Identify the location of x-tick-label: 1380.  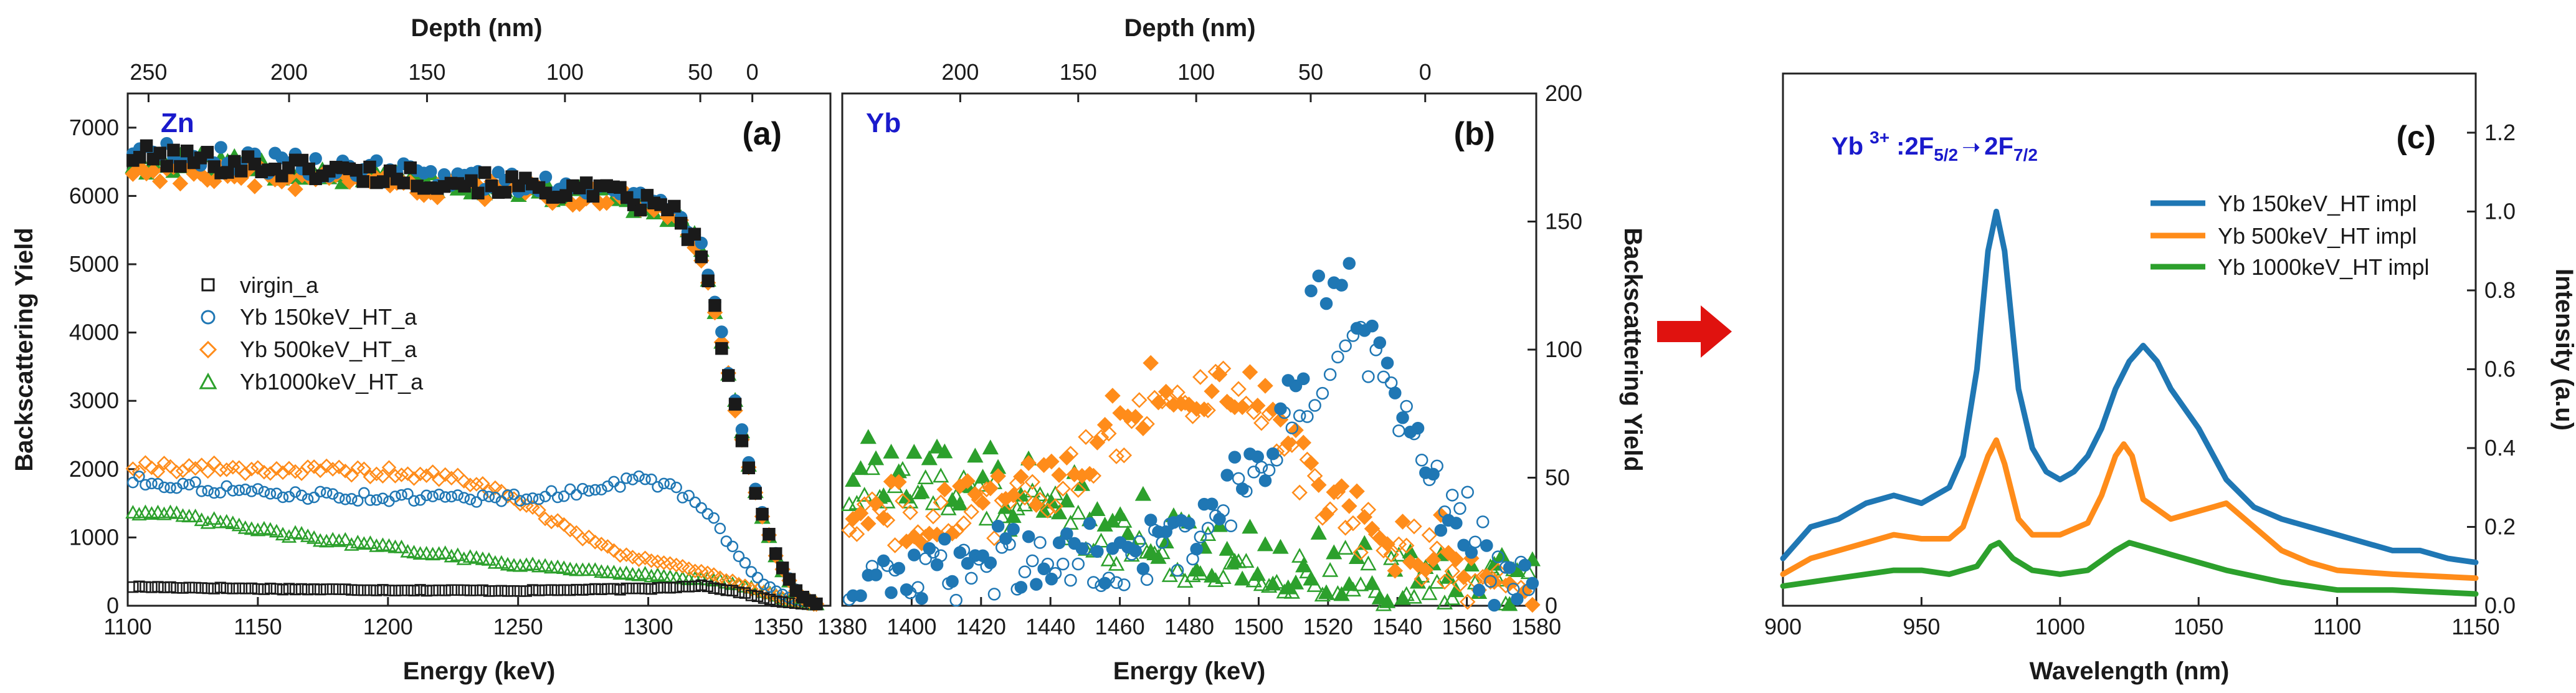
(842, 626).